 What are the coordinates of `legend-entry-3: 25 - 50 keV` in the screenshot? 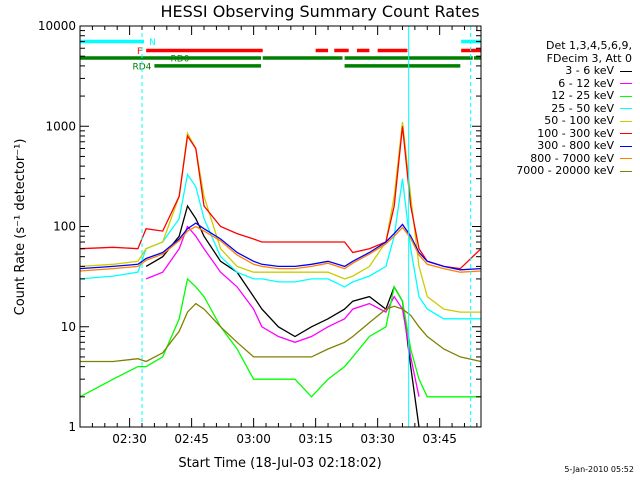 It's located at (563, 108).